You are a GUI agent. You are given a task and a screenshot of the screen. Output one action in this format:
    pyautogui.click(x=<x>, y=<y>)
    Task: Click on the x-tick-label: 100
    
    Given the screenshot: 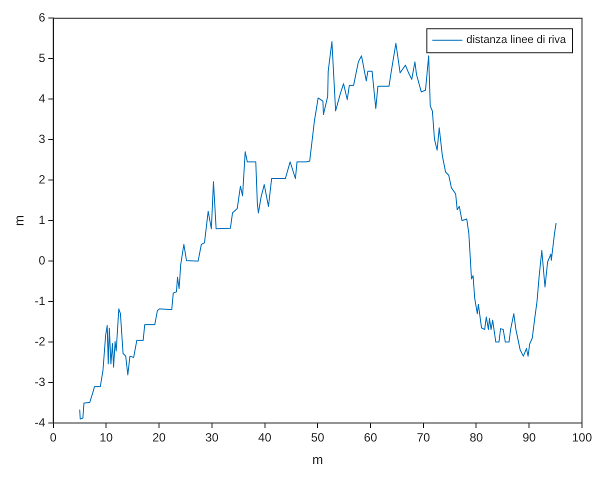 What is the action you would take?
    pyautogui.click(x=582, y=437)
    